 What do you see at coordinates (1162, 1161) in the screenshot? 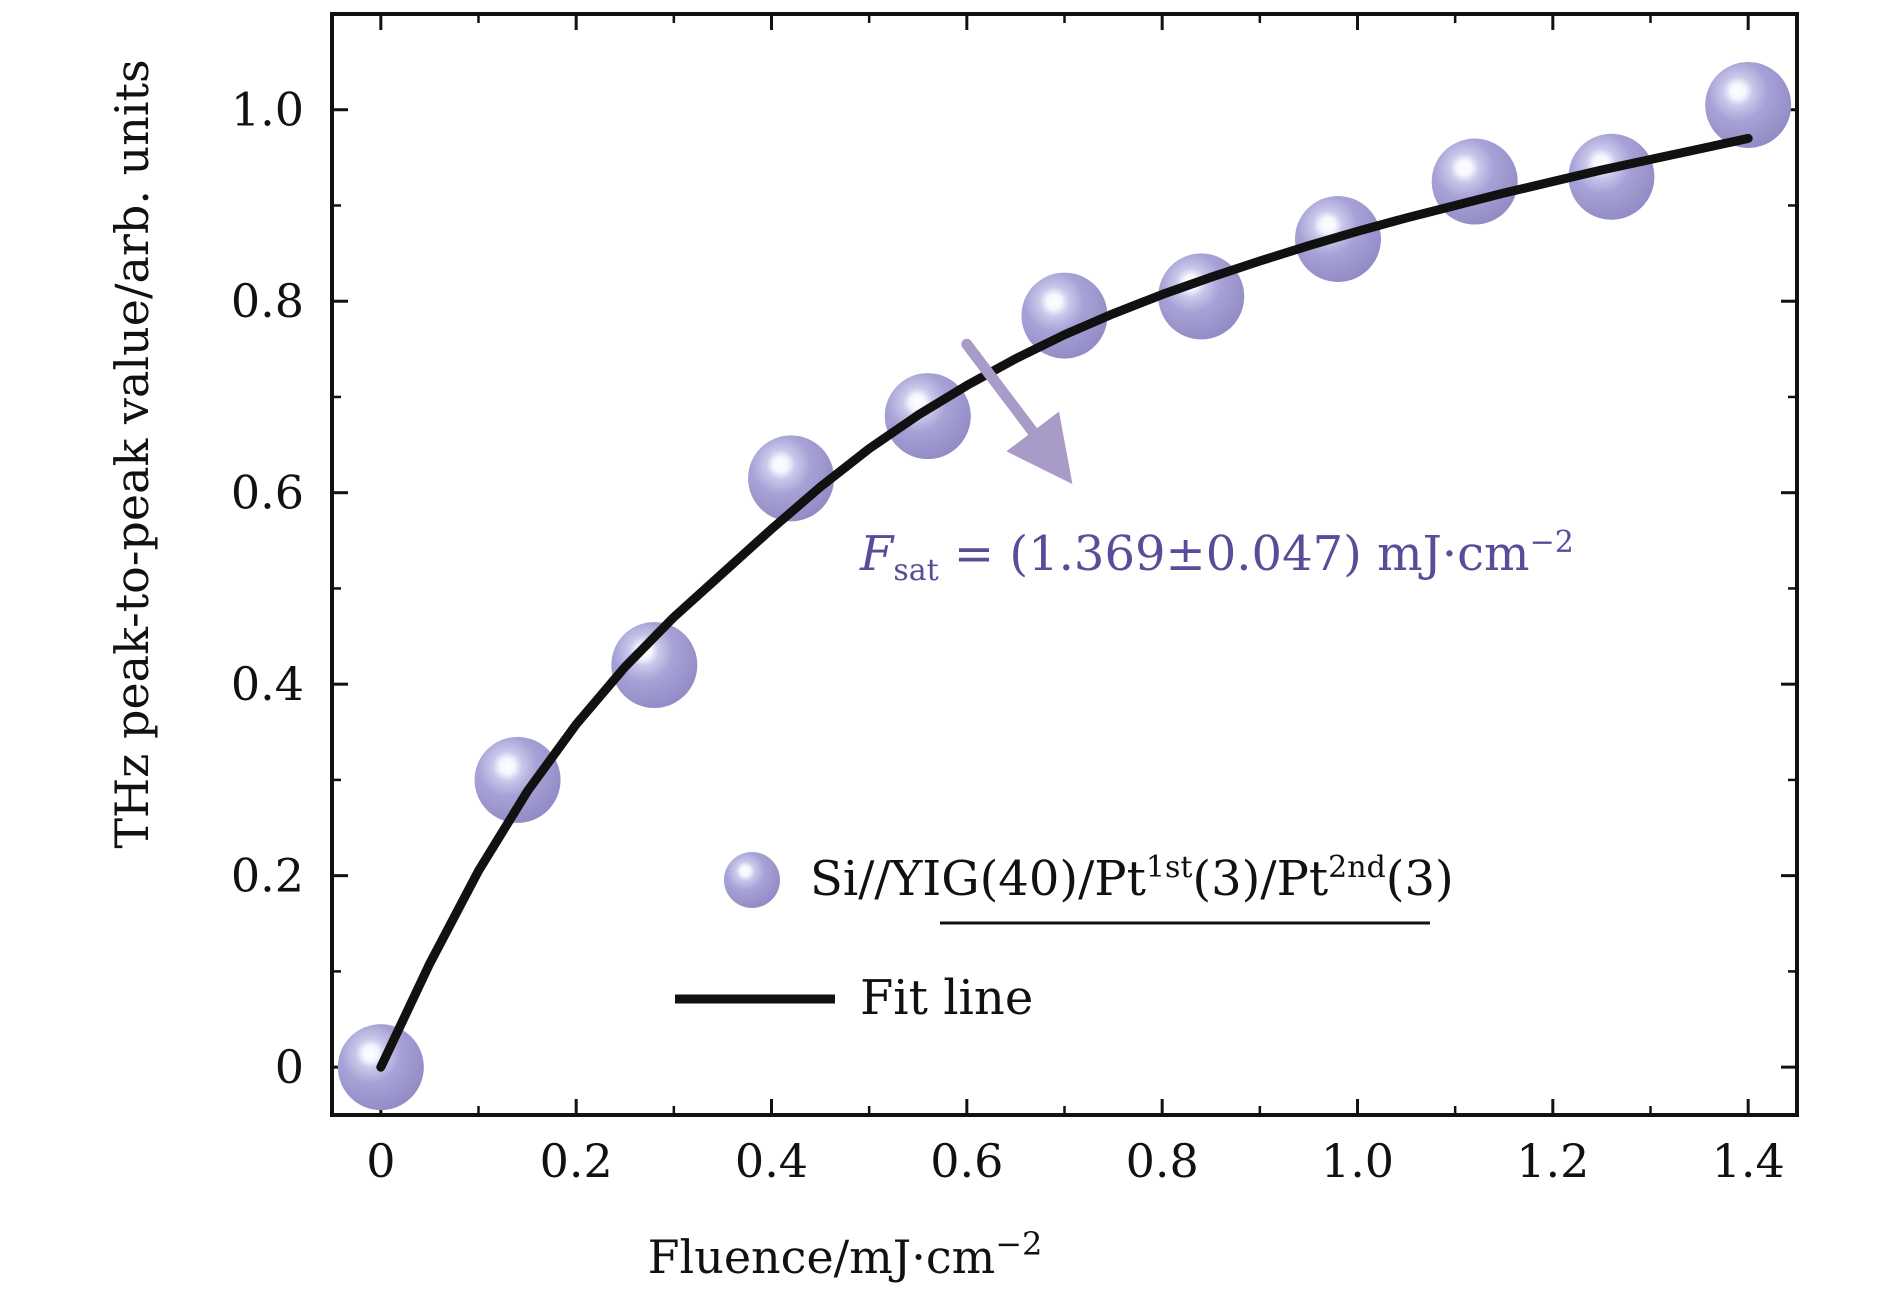
I see `x-tick-label-4: 0.8` at bounding box center [1162, 1161].